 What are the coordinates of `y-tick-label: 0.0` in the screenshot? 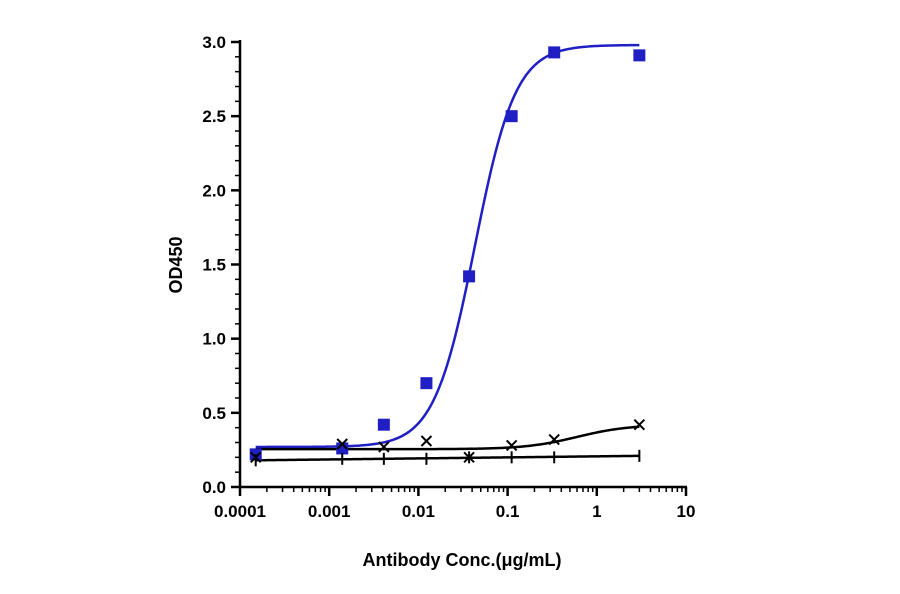 It's located at (214, 487).